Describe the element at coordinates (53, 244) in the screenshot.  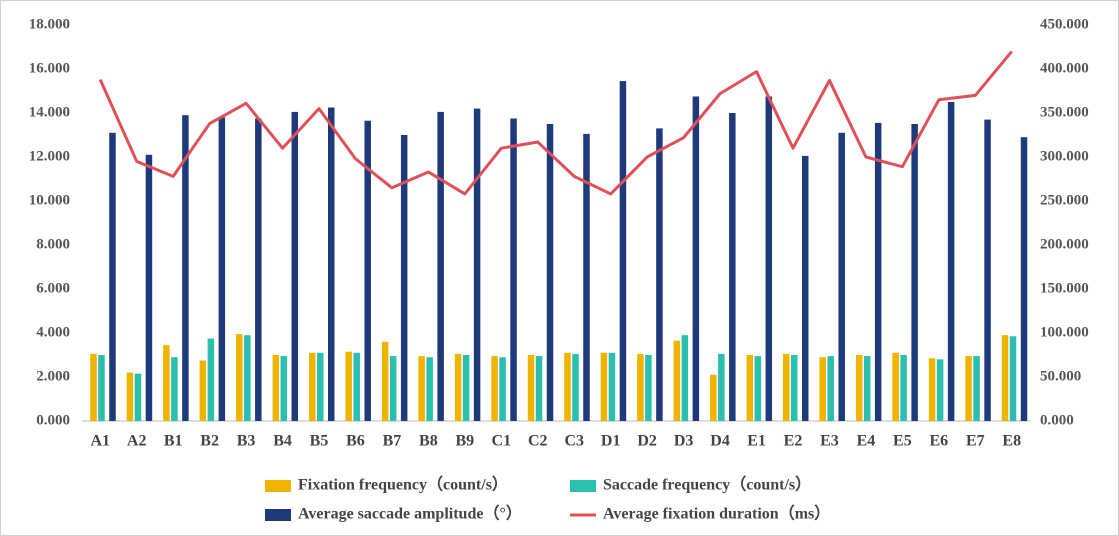
I see `y-tick-label: 8.000` at that location.